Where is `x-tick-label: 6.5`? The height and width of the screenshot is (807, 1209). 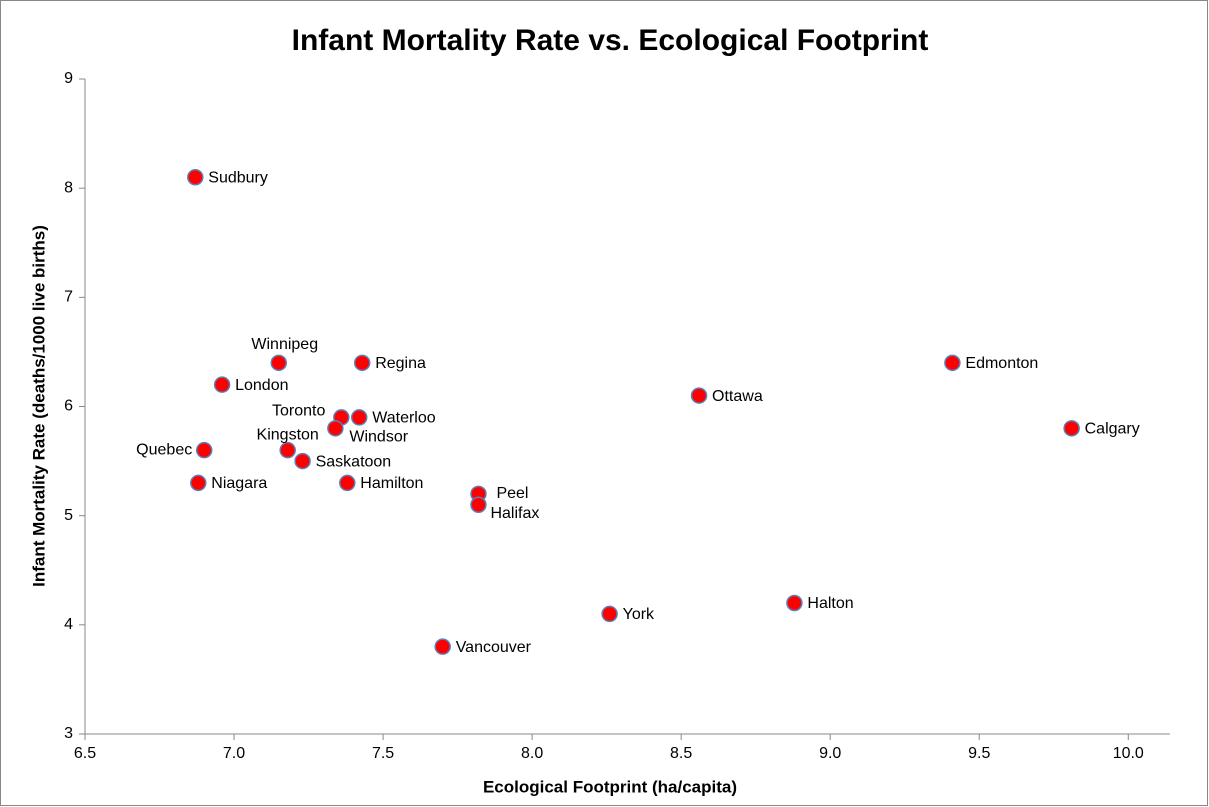 x-tick-label: 6.5 is located at coordinates (85, 753).